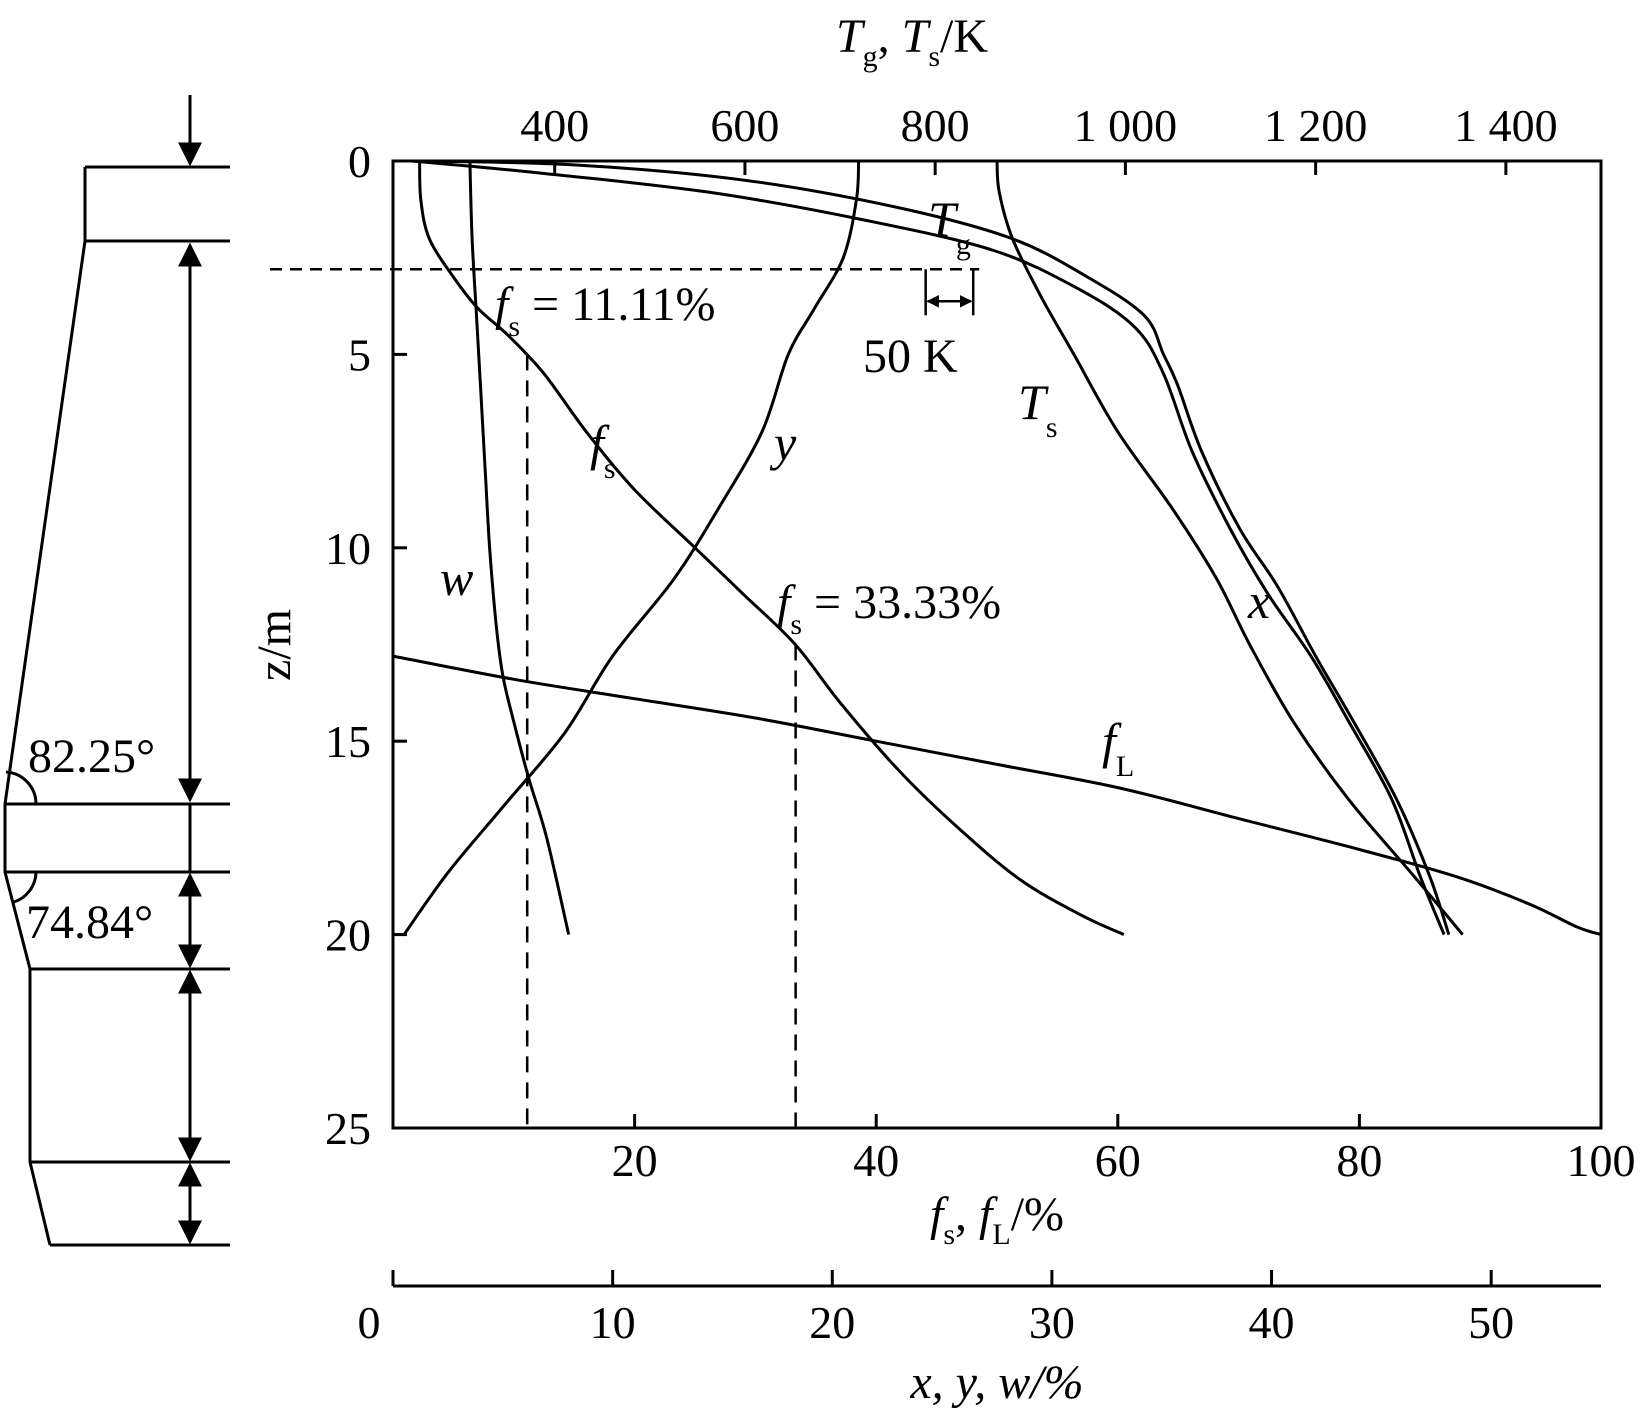 The height and width of the screenshot is (1414, 1650). What do you see at coordinates (603, 450) in the screenshot?
I see `curve-label-fs: fs` at bounding box center [603, 450].